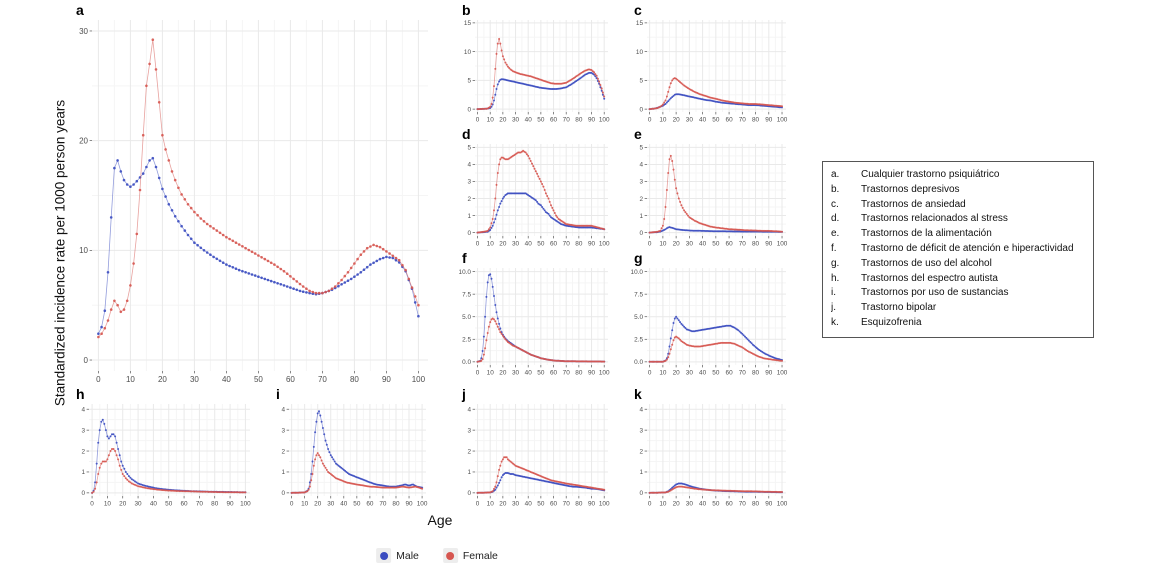  Describe the element at coordinates (910, 189) in the screenshot. I see `legend-item-label: Trastornos depresivos` at that location.